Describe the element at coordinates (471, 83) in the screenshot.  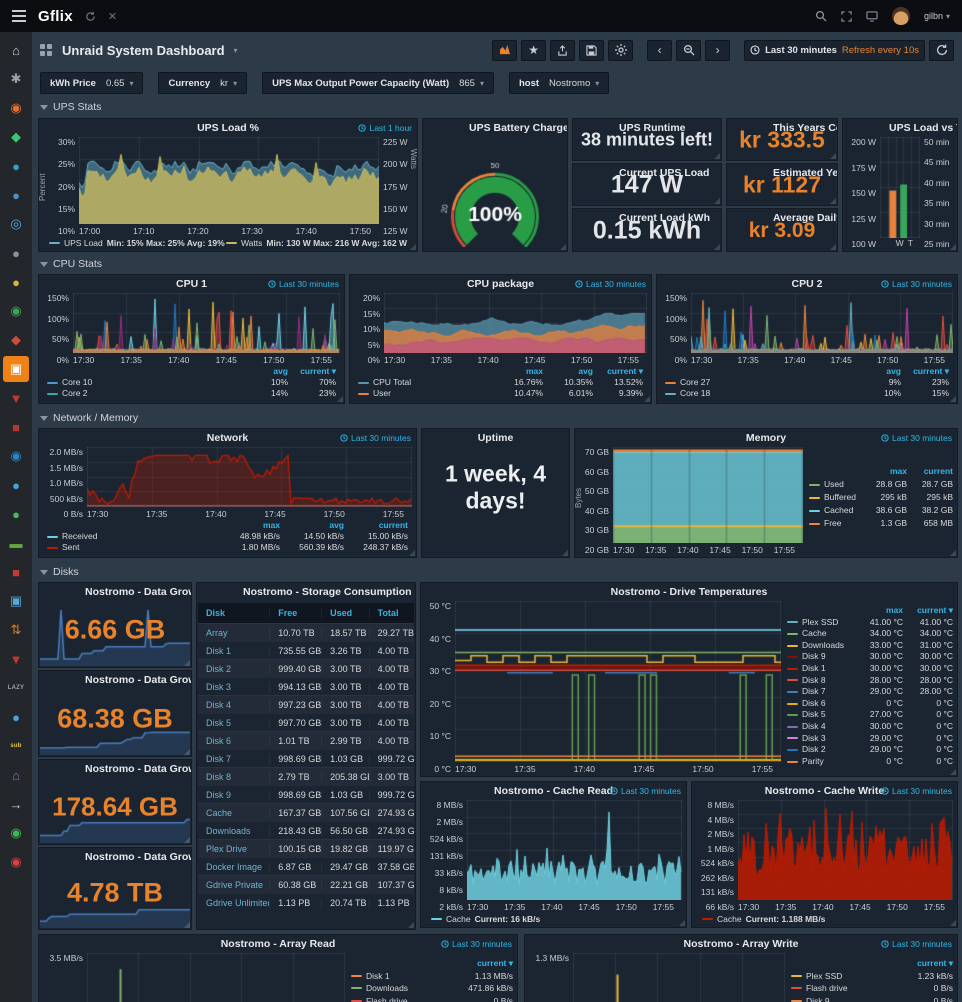
I see `variable-value: 865 ▾` at that location.